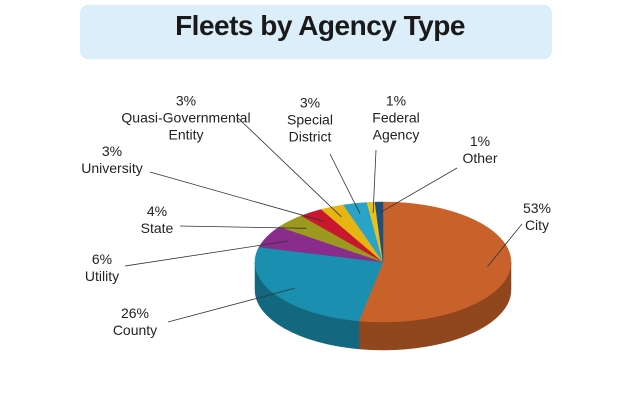  I want to click on title-banner, so click(316, 32).